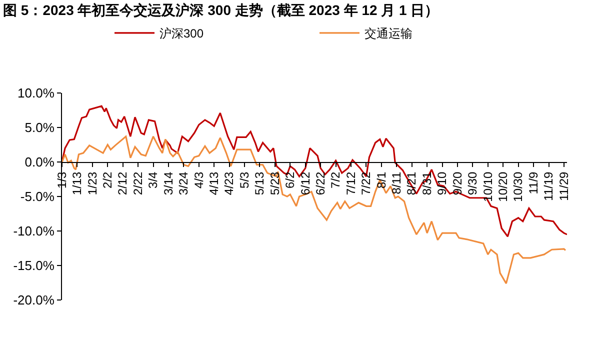 This screenshot has width=607, height=355. Describe the element at coordinates (39, 128) in the screenshot. I see `y-tick-label: 5.0%` at that location.